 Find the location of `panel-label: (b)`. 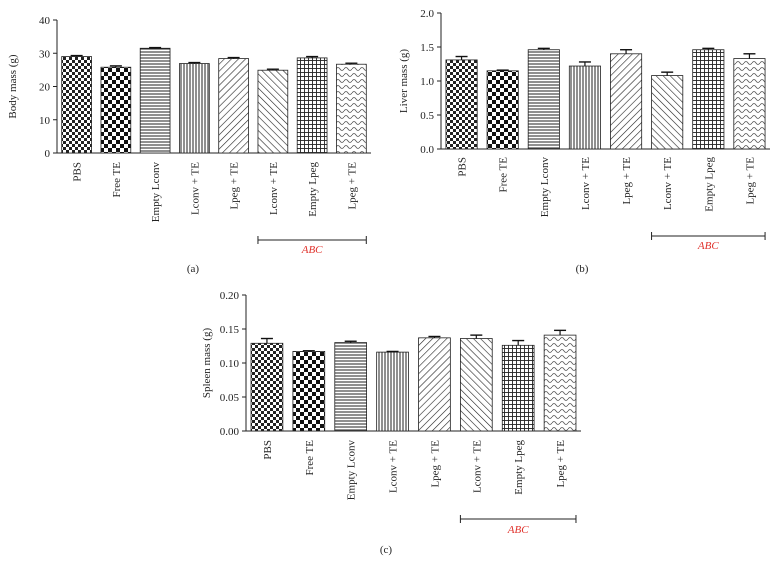

panel-label: (b) is located at coordinates (582, 269).